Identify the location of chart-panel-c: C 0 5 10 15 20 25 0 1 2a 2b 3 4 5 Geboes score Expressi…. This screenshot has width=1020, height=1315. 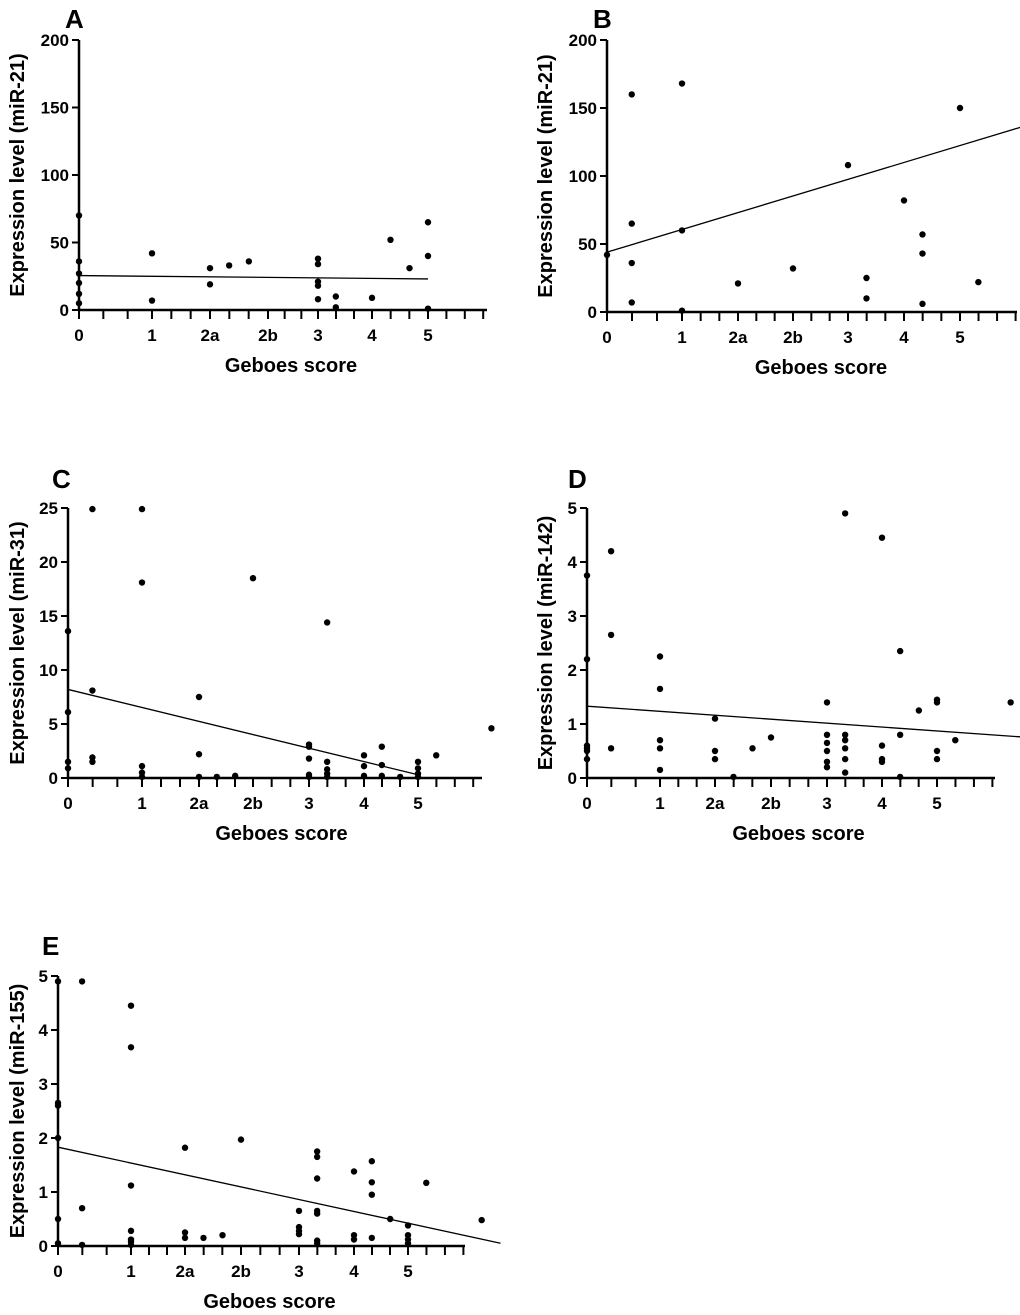
(251, 654).